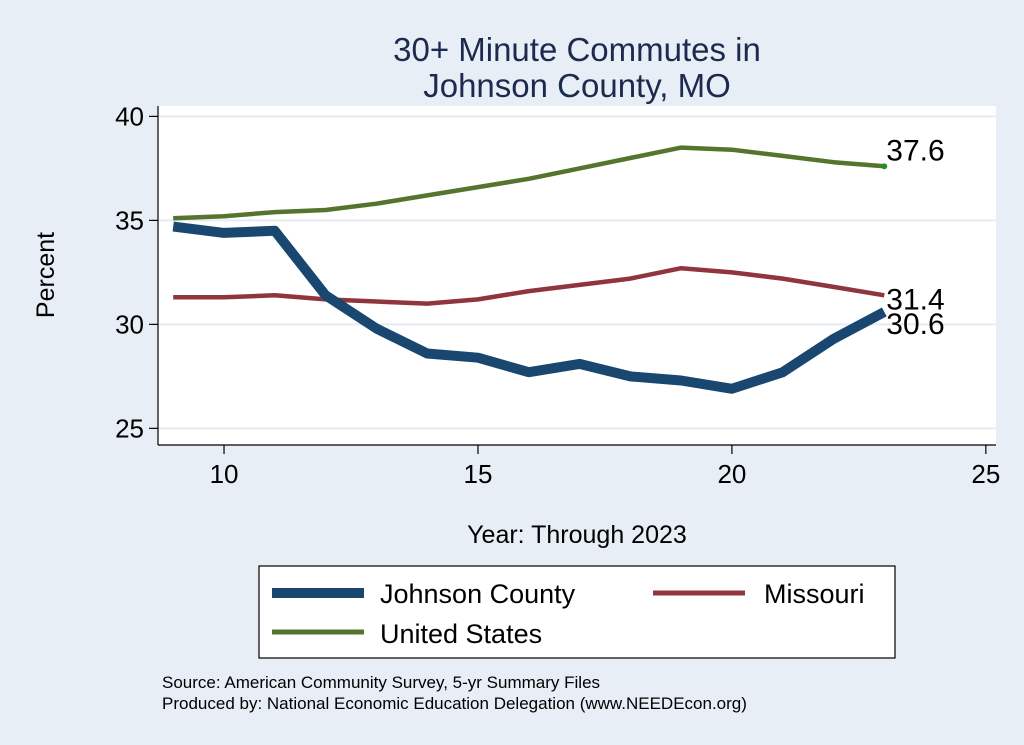 The image size is (1024, 745). I want to click on series-line-missouri, so click(529, 285).